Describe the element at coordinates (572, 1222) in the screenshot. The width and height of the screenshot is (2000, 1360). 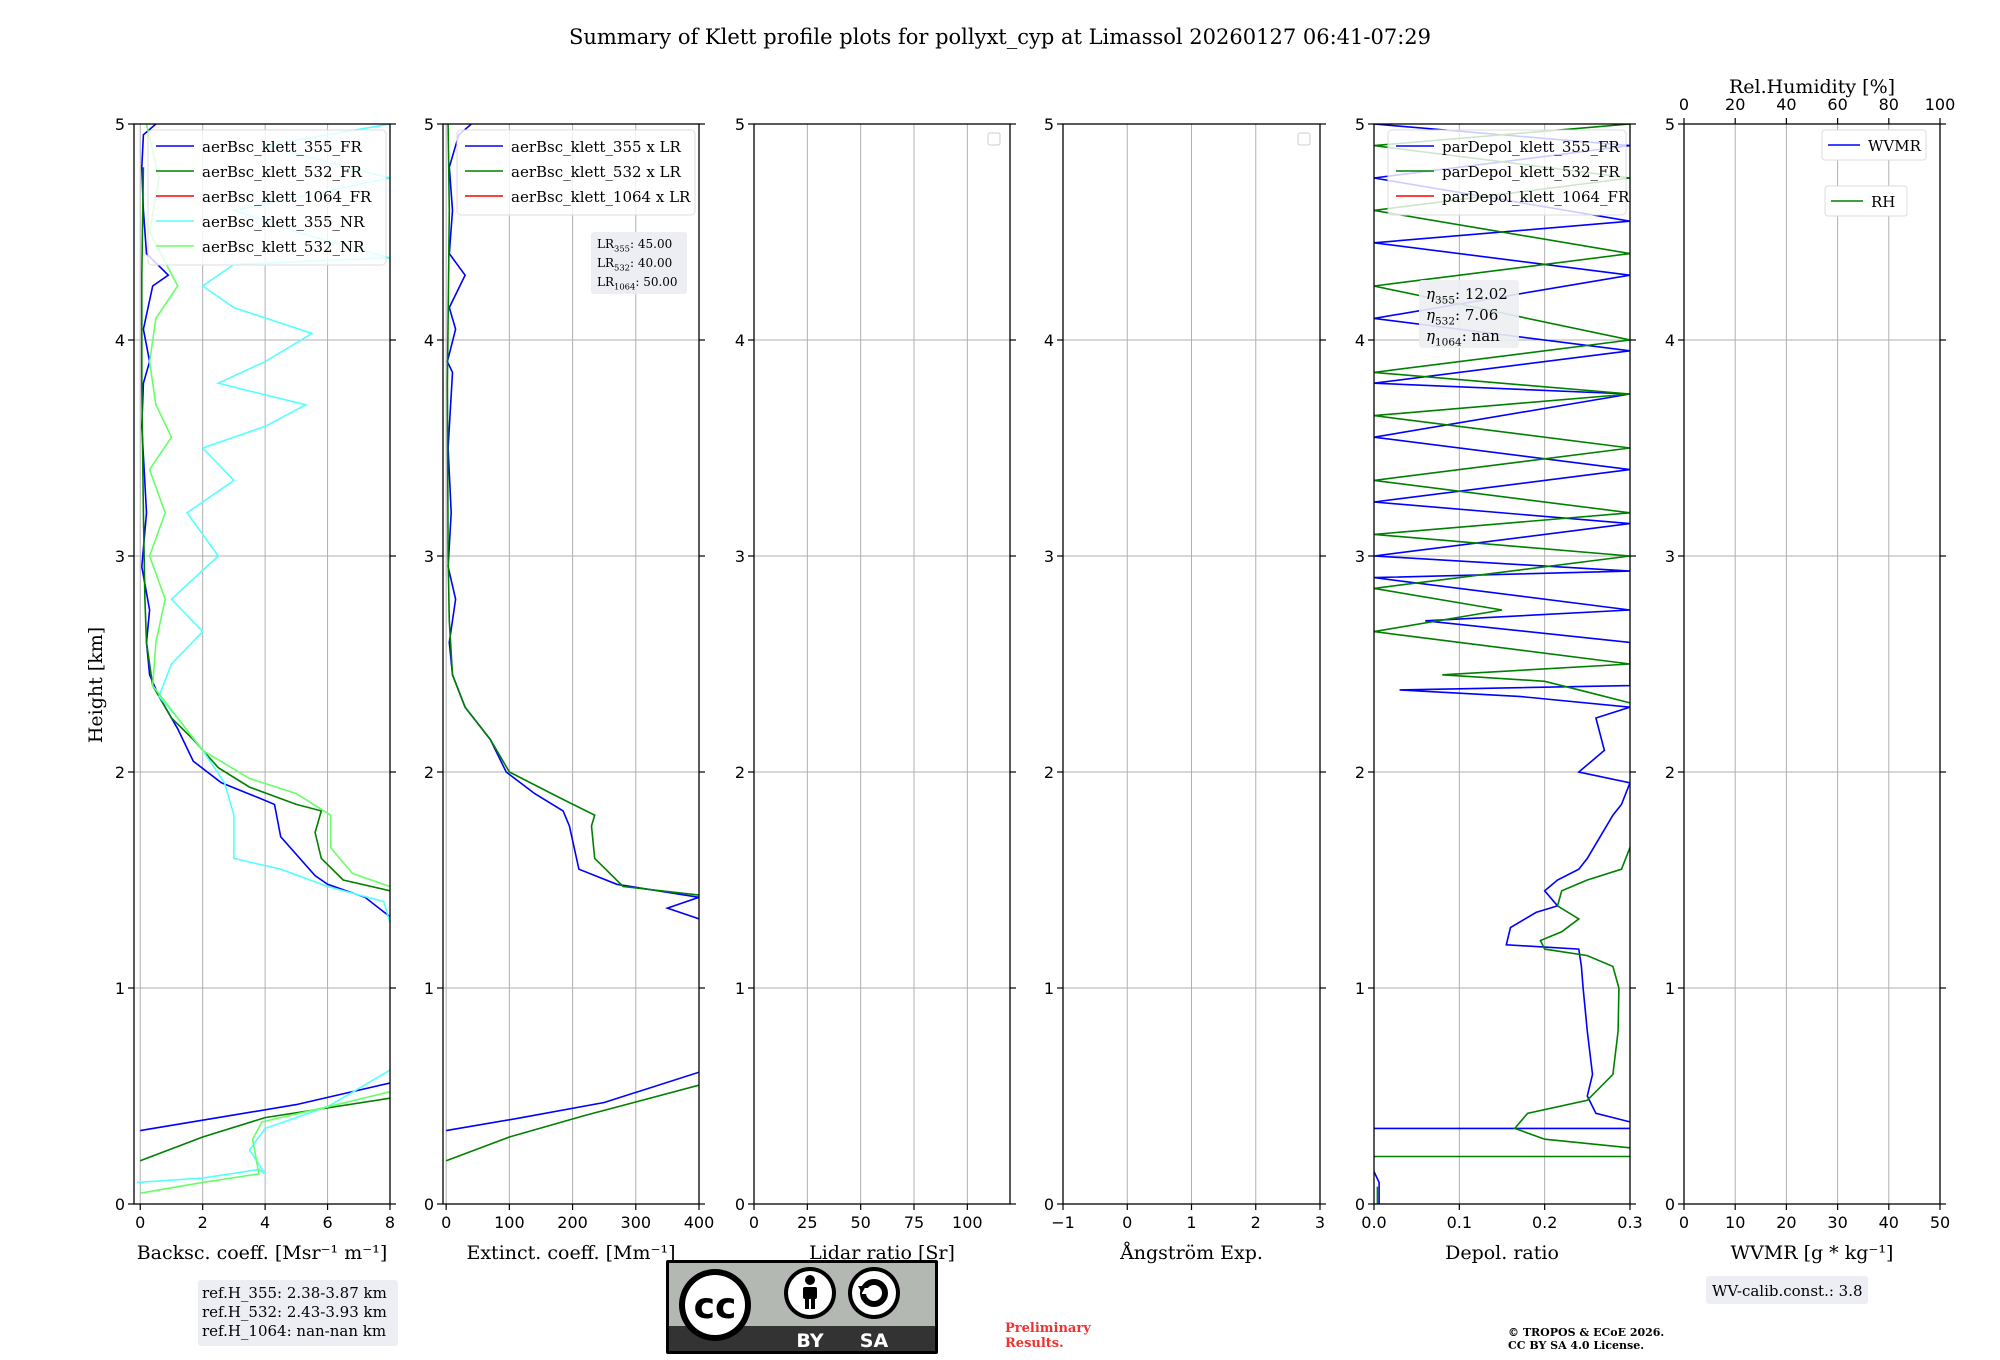
I see `x-tick-label: 200` at that location.